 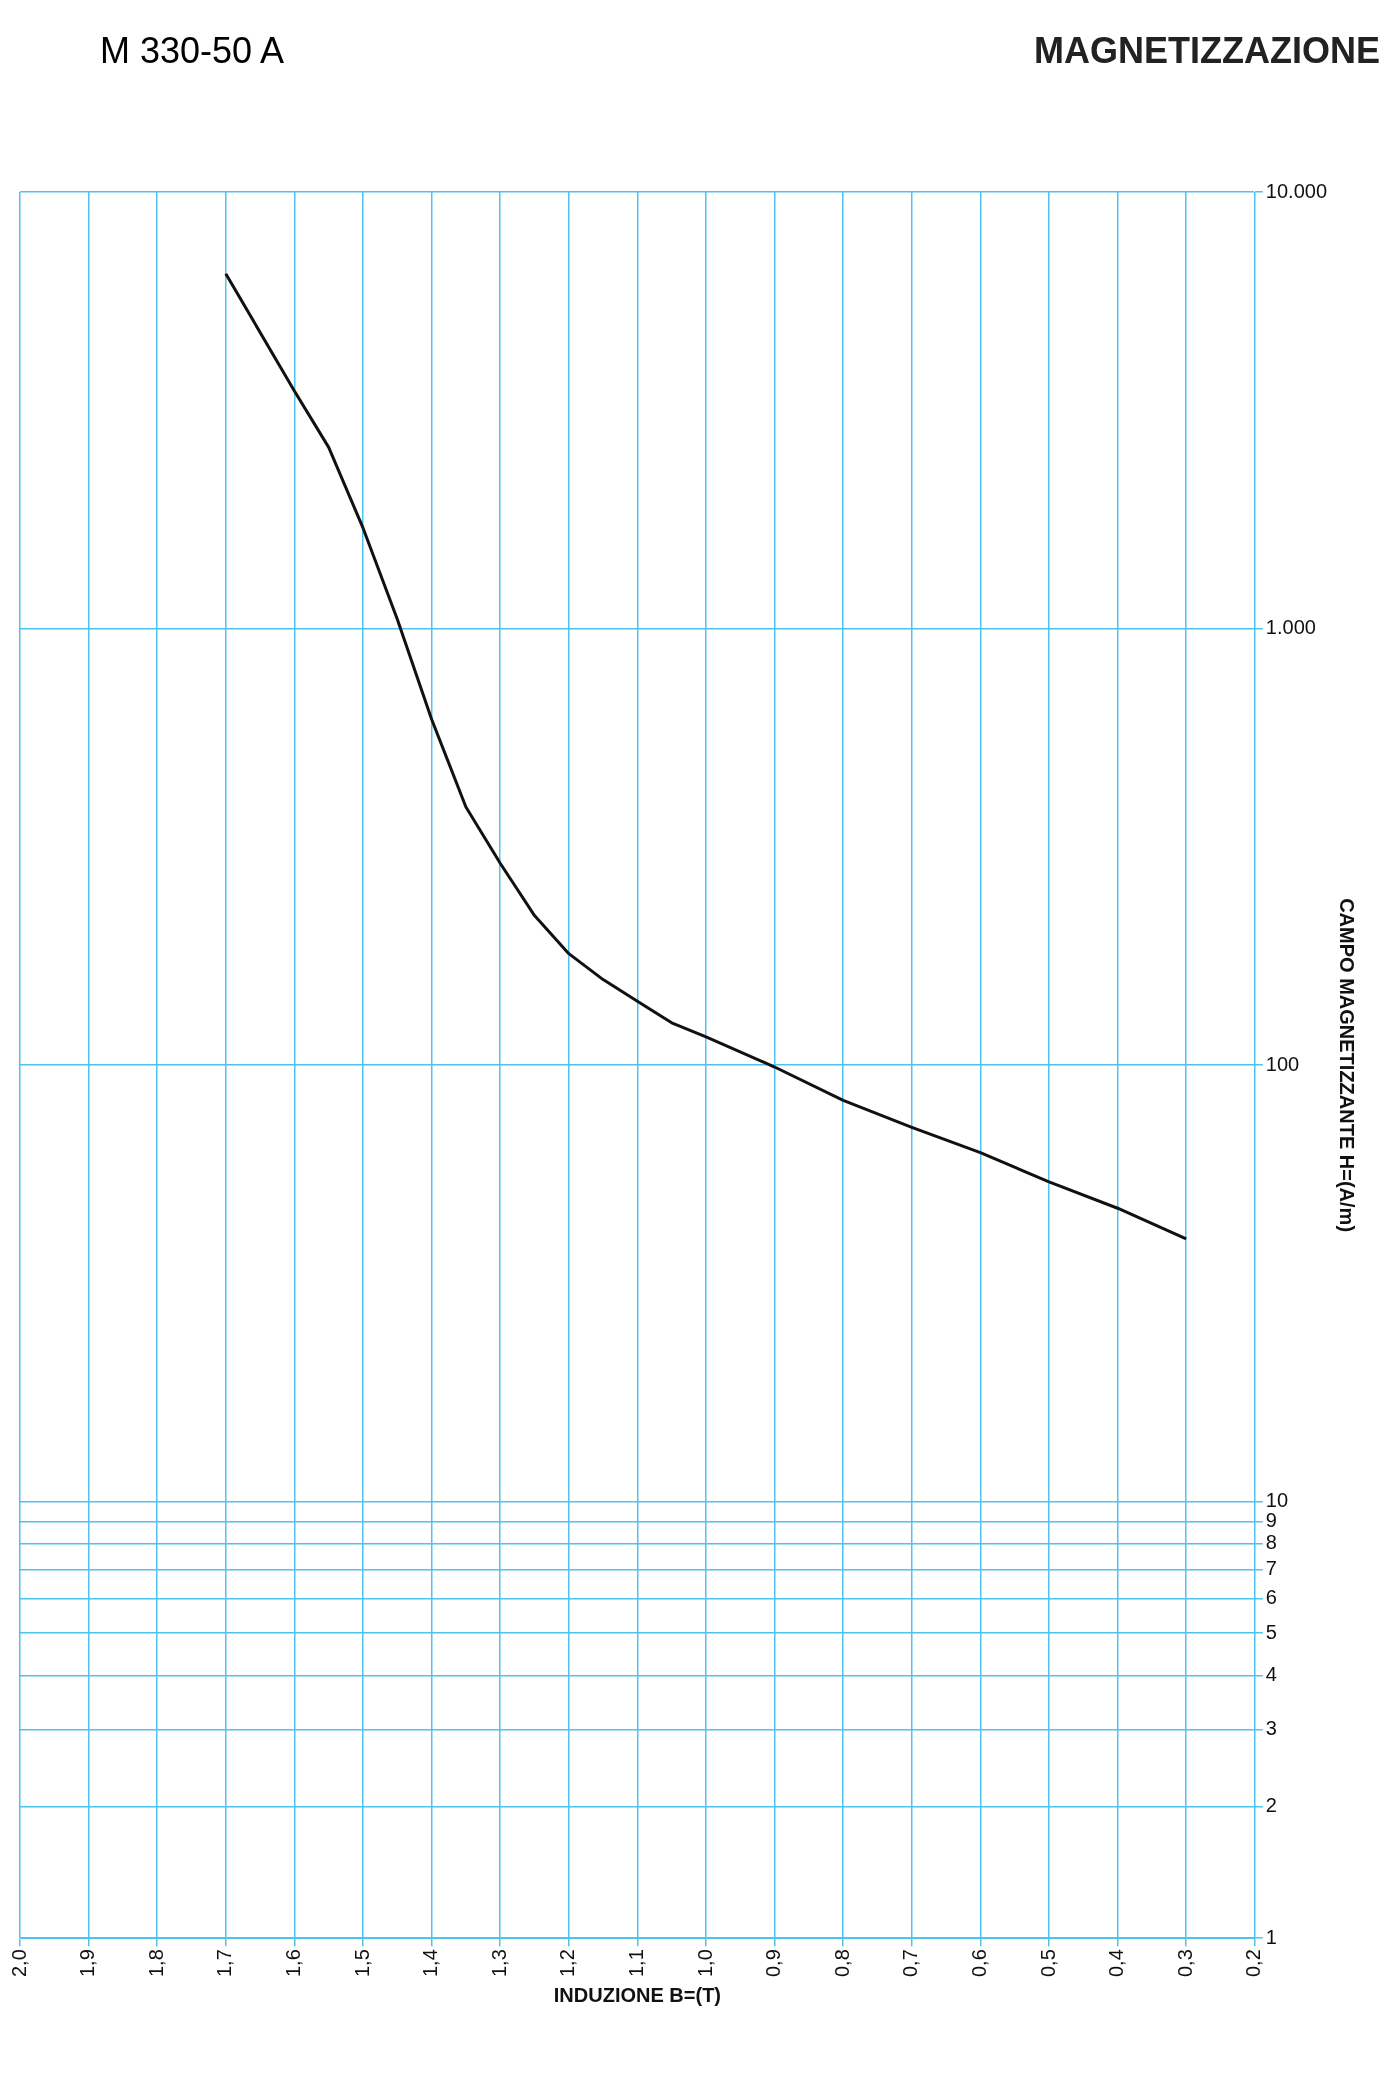 What do you see at coordinates (1282, 1063) in the screenshot?
I see `y-tick-label: 100` at bounding box center [1282, 1063].